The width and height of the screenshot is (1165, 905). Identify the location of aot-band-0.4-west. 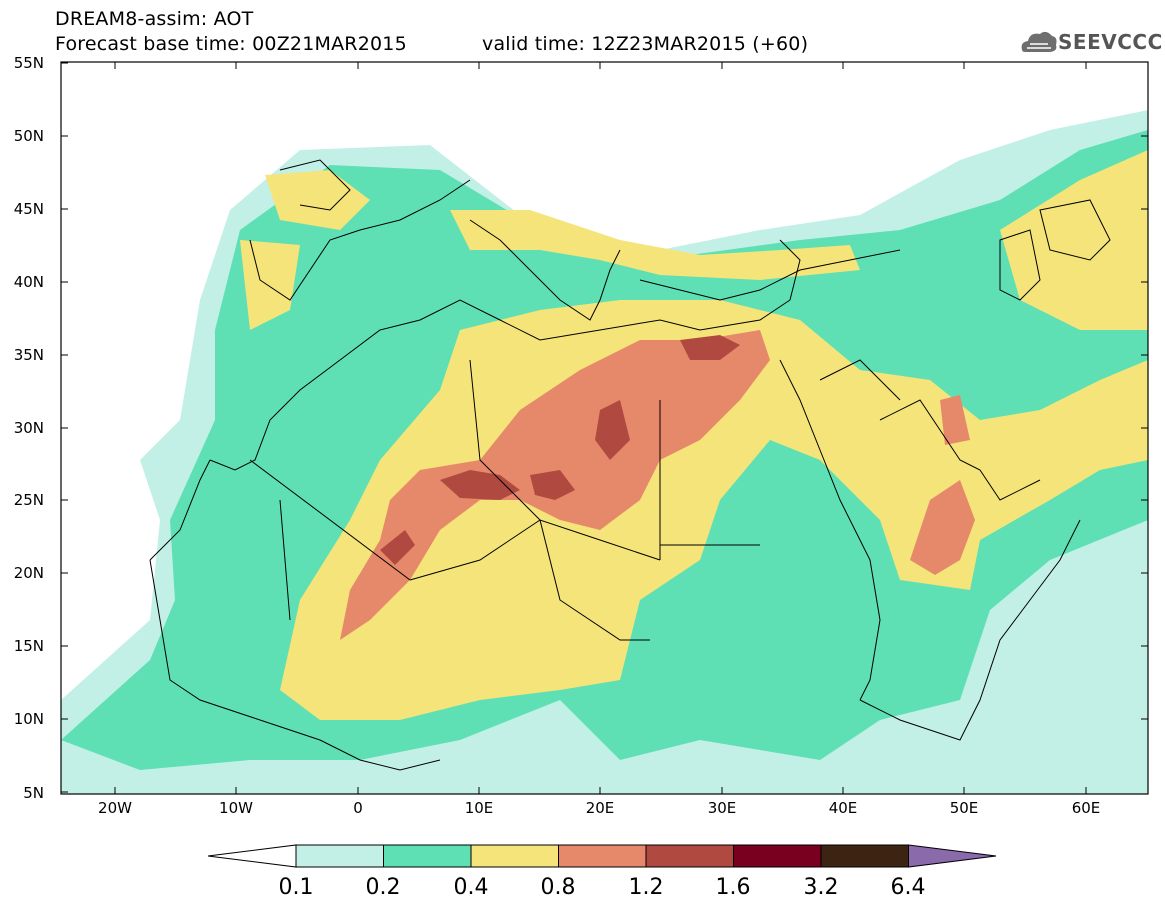
(305, 250).